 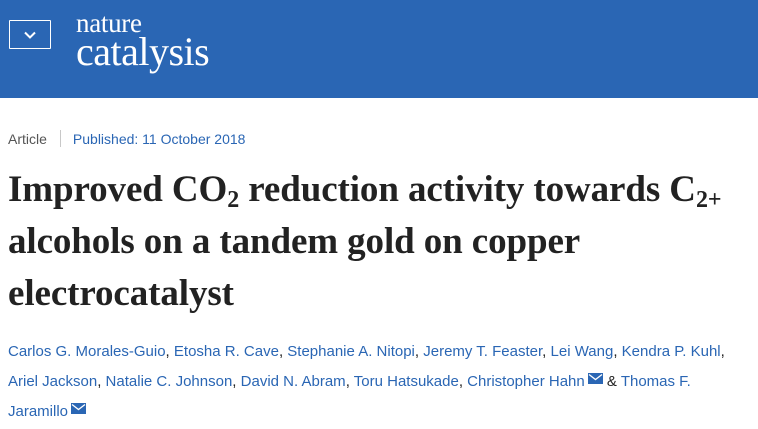 What do you see at coordinates (169, 381) in the screenshot?
I see `author-link: Natalie C. Johnson` at bounding box center [169, 381].